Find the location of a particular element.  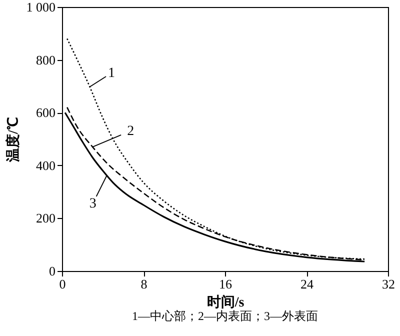

y-tick-label: 400 is located at coordinates (46, 165).